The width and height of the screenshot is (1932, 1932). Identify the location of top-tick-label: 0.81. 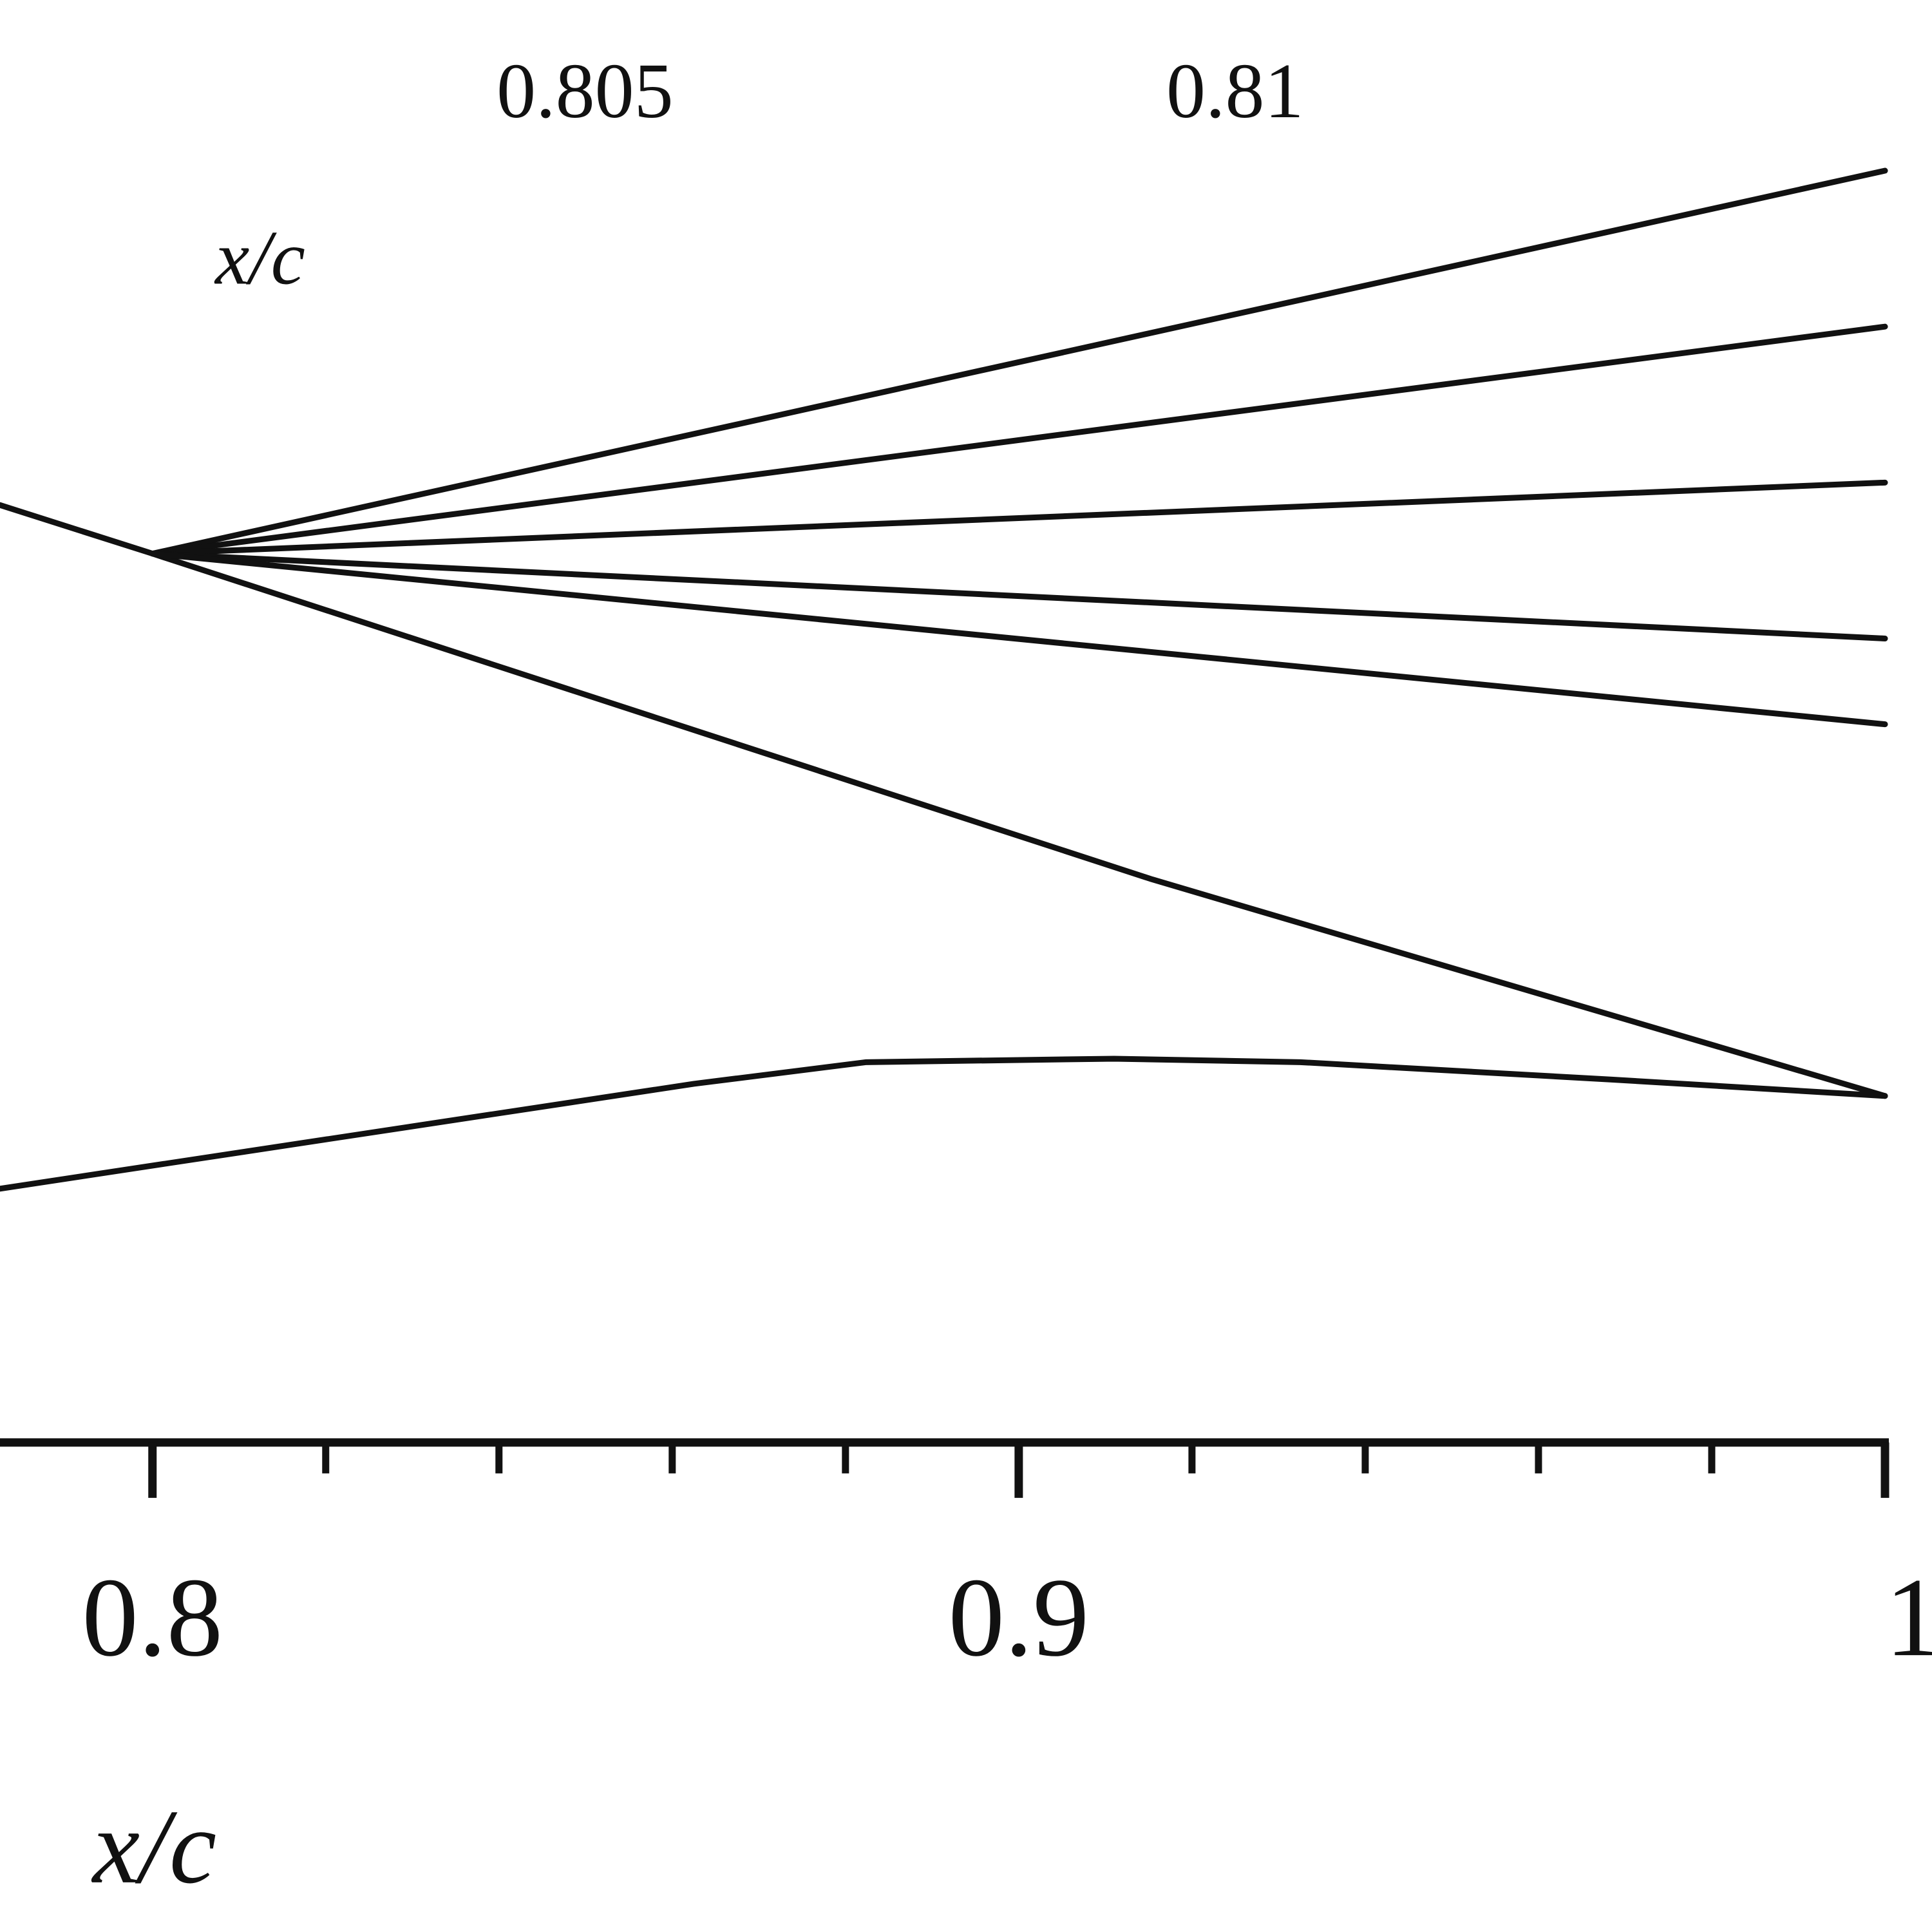
(1235, 92).